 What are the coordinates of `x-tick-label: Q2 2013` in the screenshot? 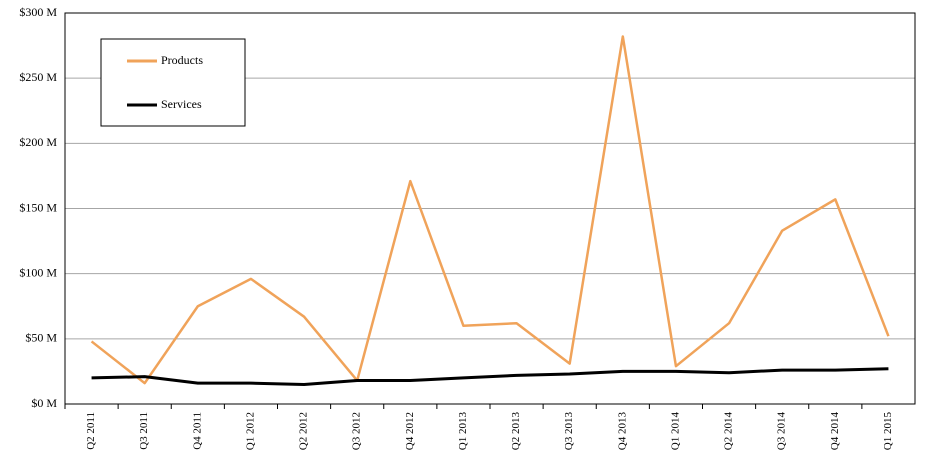 It's located at (516, 431).